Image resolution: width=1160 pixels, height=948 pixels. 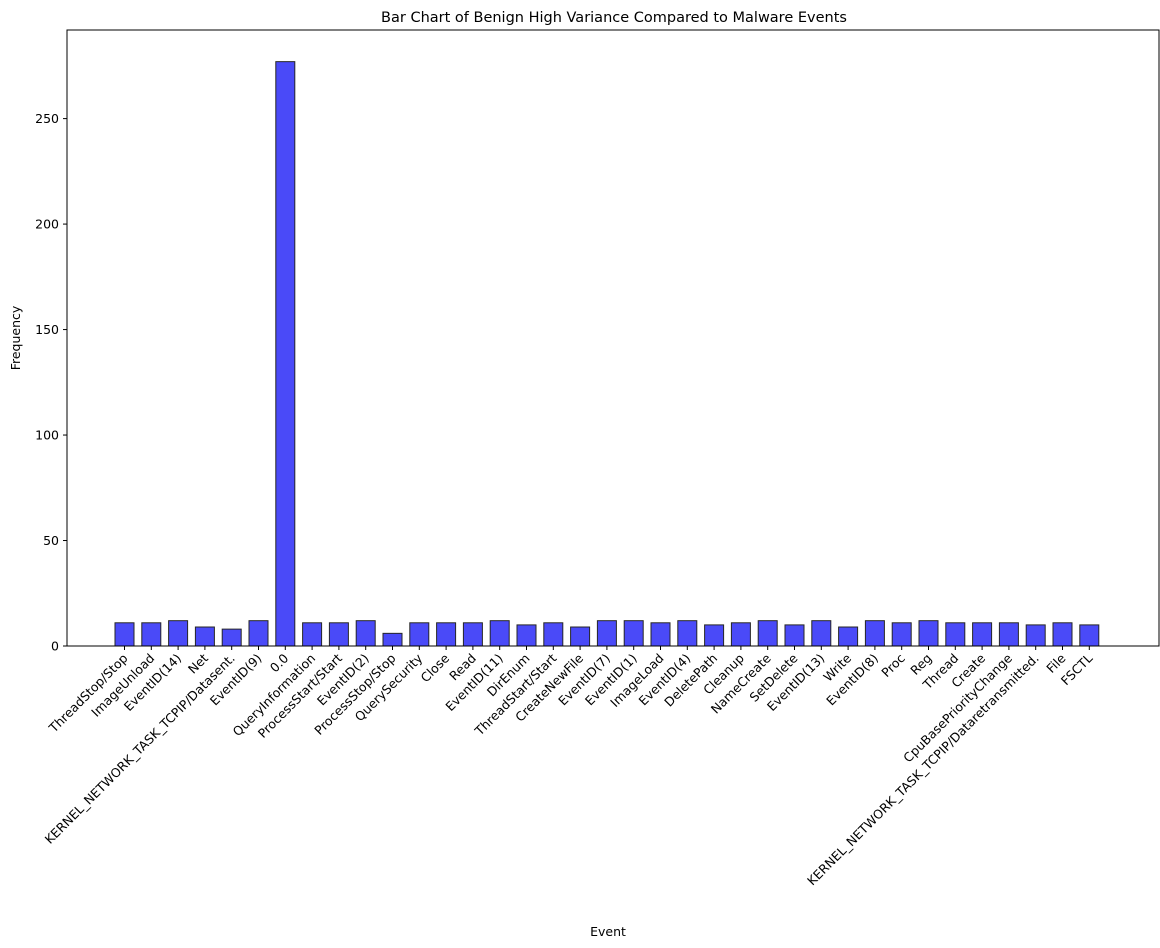 What do you see at coordinates (15, 337) in the screenshot?
I see `y-axis-label: Frequency` at bounding box center [15, 337].